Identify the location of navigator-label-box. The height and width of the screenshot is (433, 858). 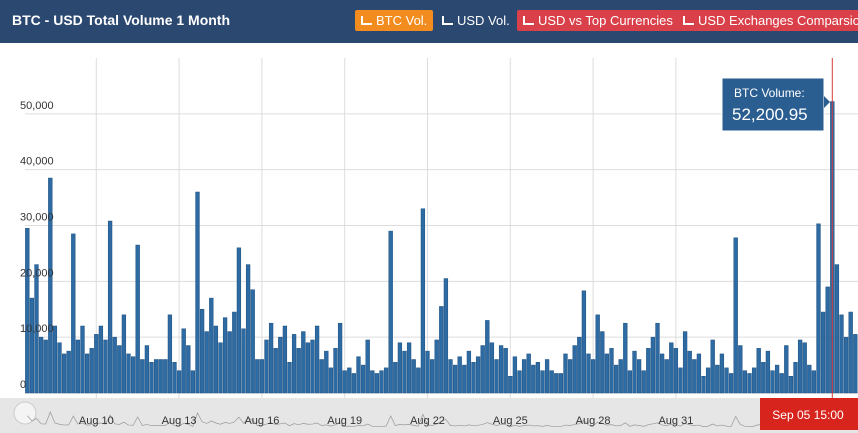
(809, 414).